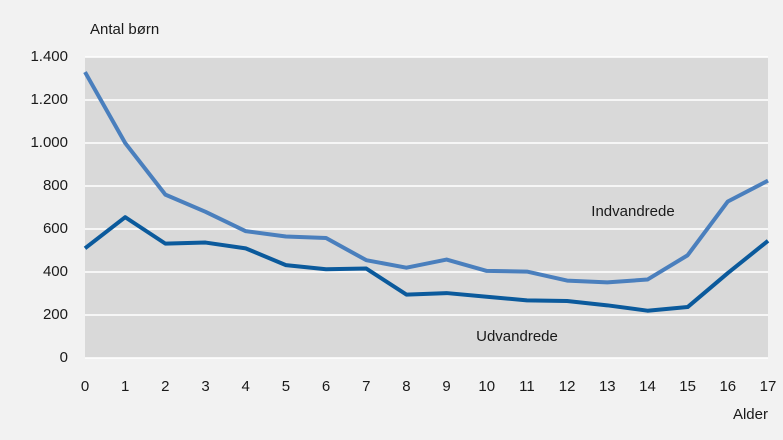 Image resolution: width=783 pixels, height=440 pixels. Describe the element at coordinates (165, 386) in the screenshot. I see `x-tick-label: 2` at that location.